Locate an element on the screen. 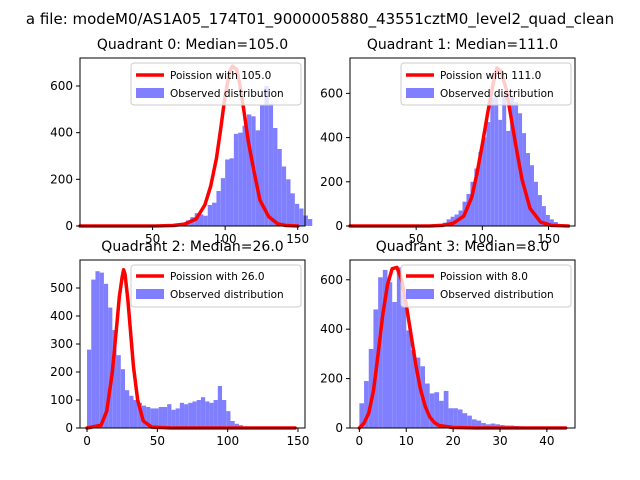 The image size is (640, 480). y-tick-label: 100 is located at coordinates (61, 400).